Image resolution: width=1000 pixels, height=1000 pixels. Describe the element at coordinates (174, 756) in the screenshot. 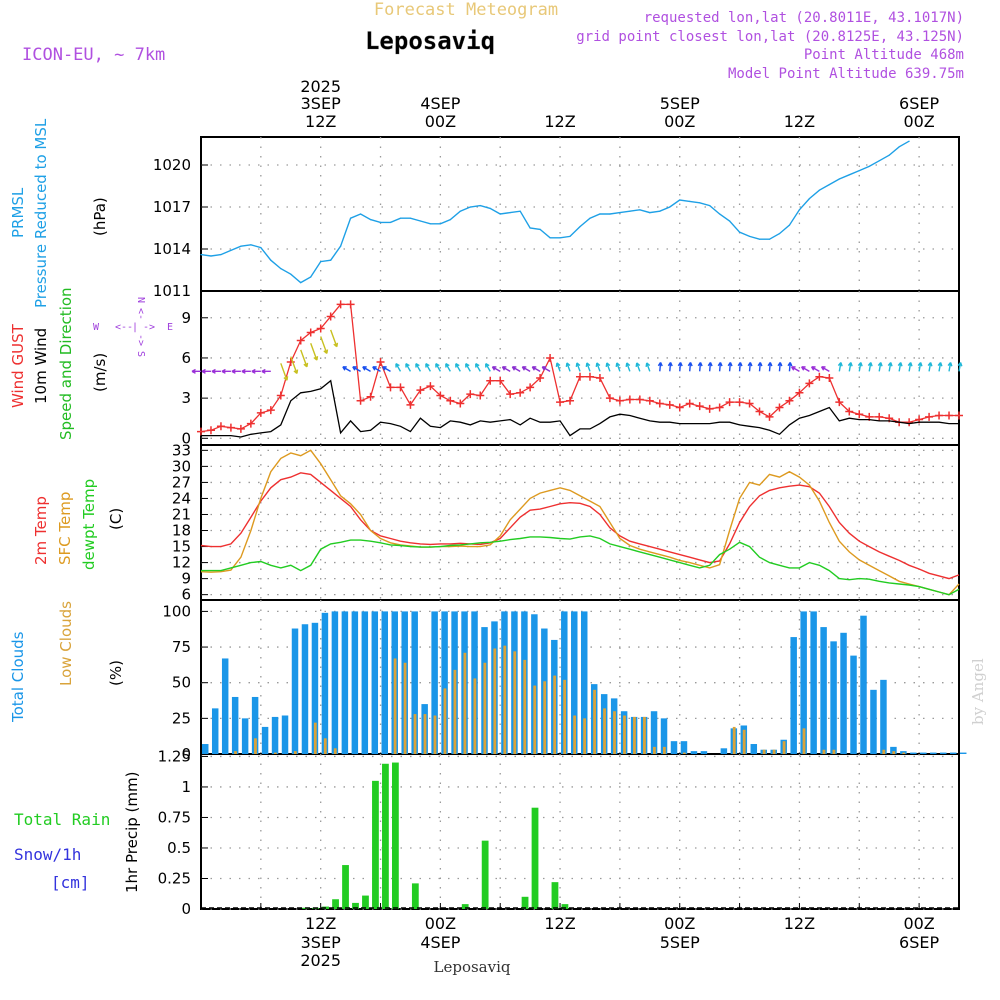

I see `y-tick-label: 1.25` at that location.